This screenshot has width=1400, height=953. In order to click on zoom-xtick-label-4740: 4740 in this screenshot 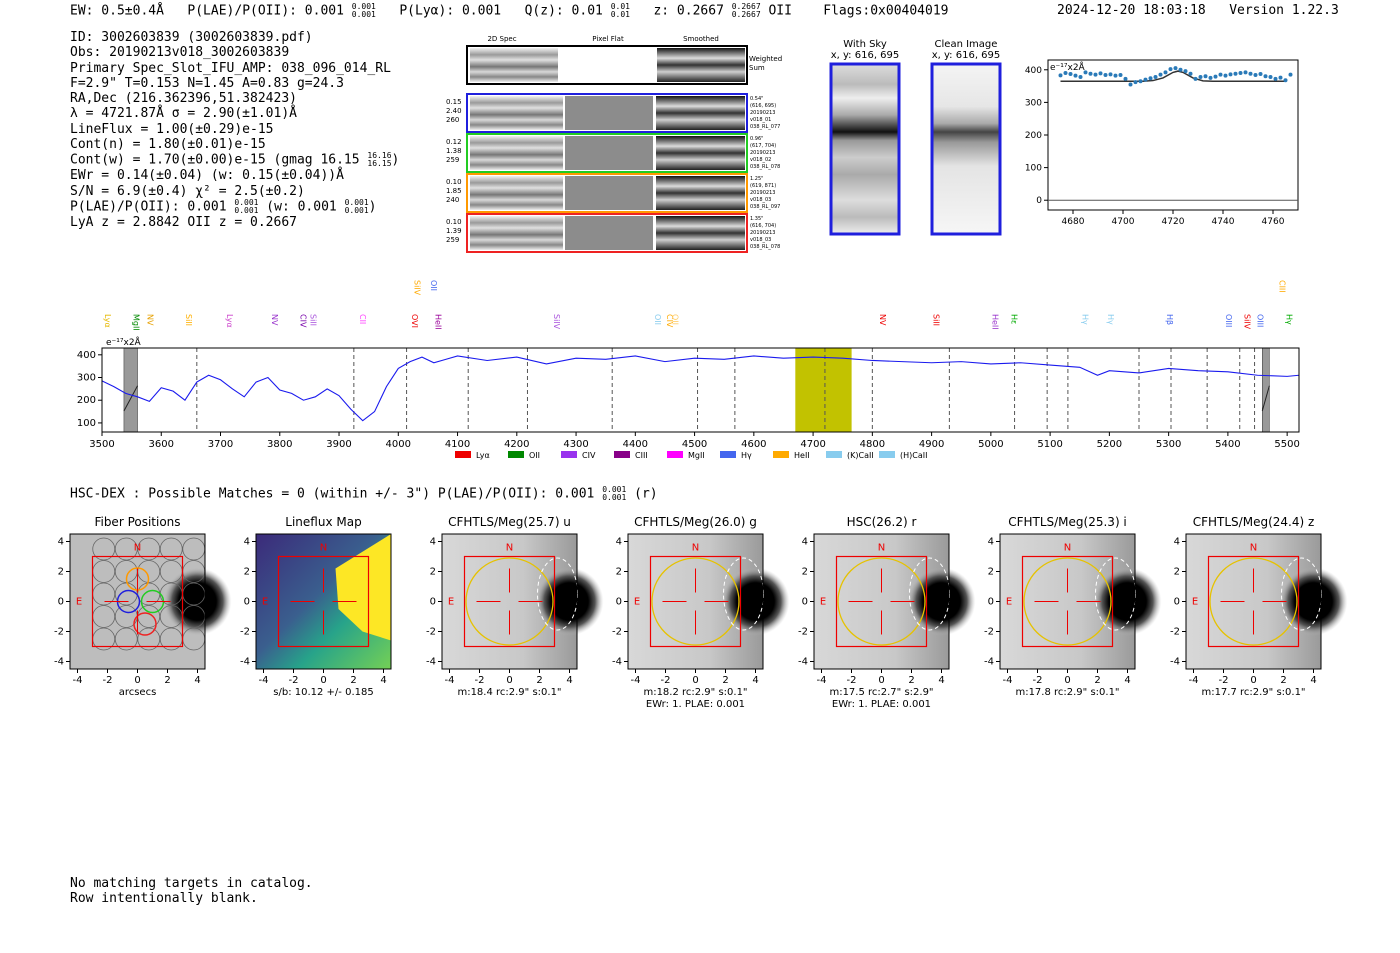, I will do `click(1223, 222)`.